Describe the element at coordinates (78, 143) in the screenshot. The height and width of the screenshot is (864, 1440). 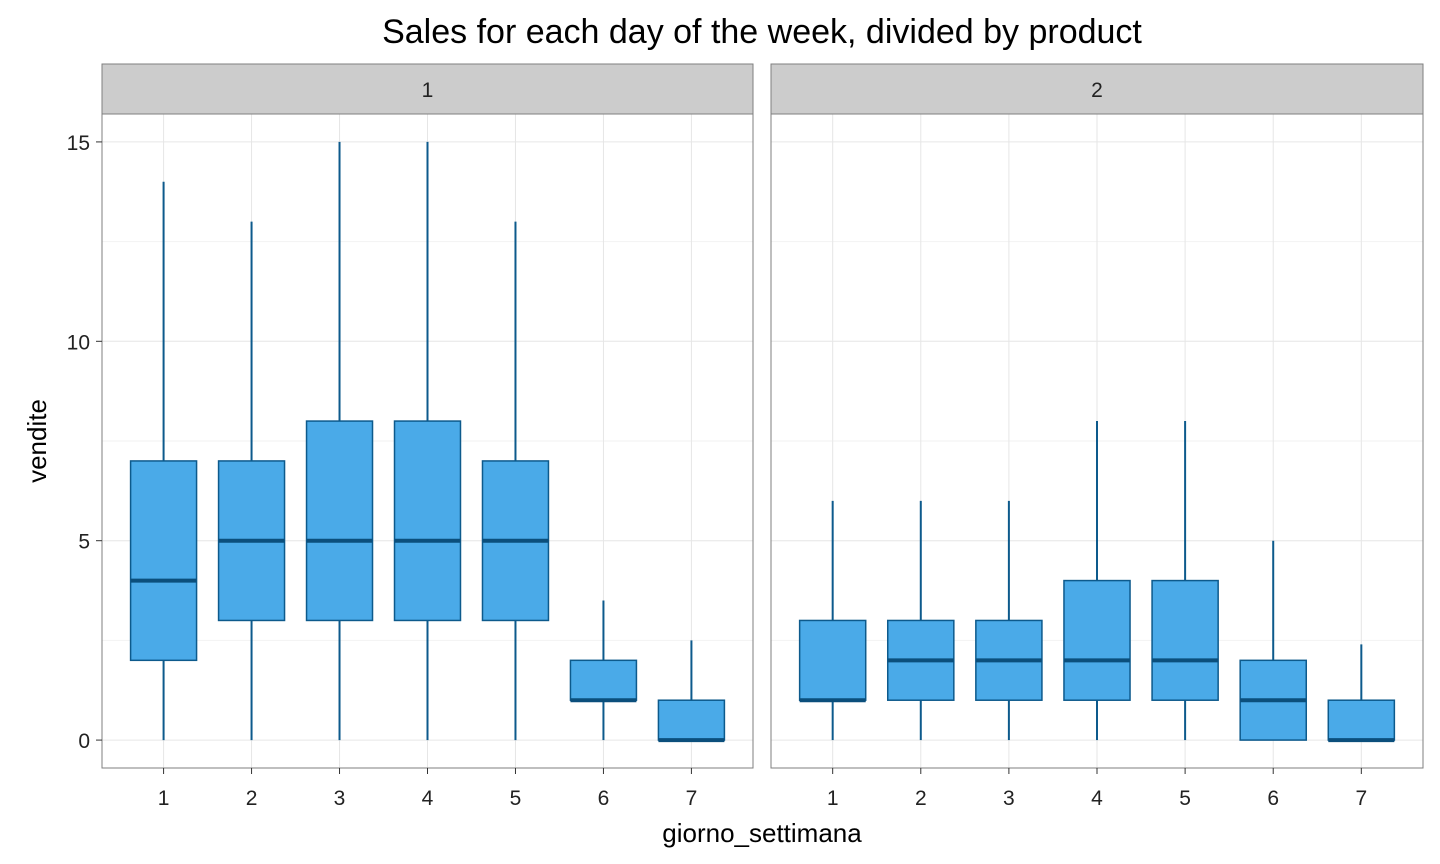
I see `y-tick-label: 15` at that location.